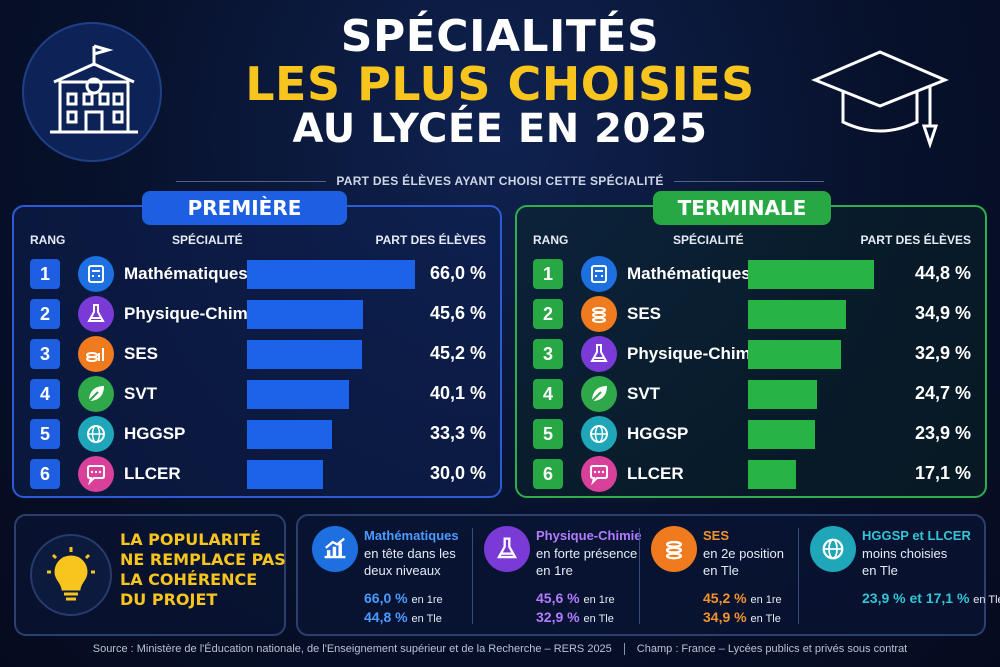 The height and width of the screenshot is (667, 1000). I want to click on table-row: 4 SVT 24,7 %, so click(751, 393).